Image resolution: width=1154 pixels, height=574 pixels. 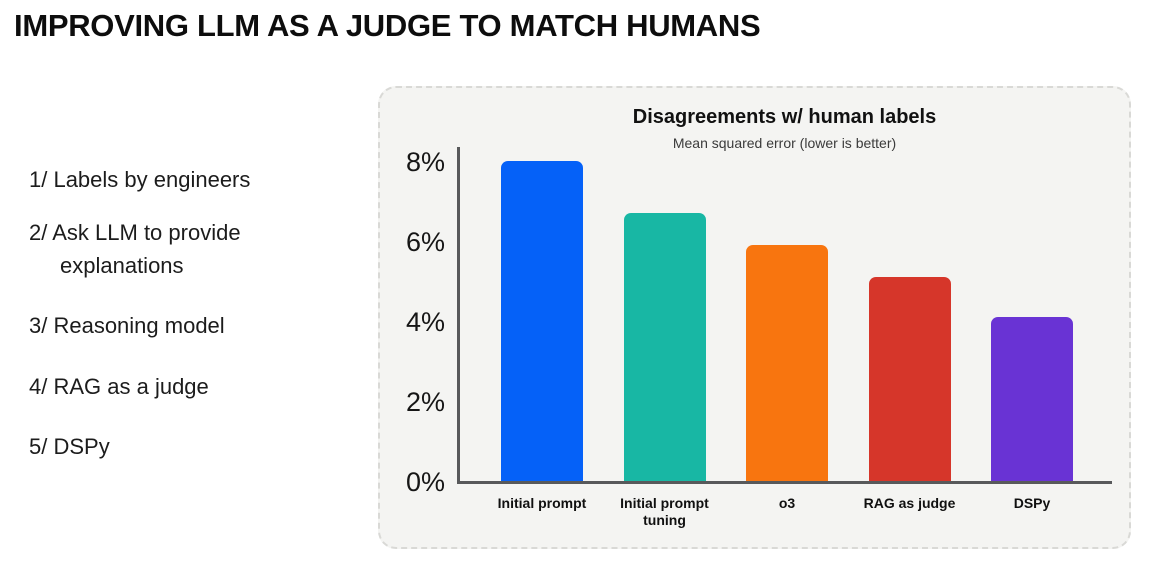 I want to click on bar-initial-prompt-tuning, so click(x=664, y=347).